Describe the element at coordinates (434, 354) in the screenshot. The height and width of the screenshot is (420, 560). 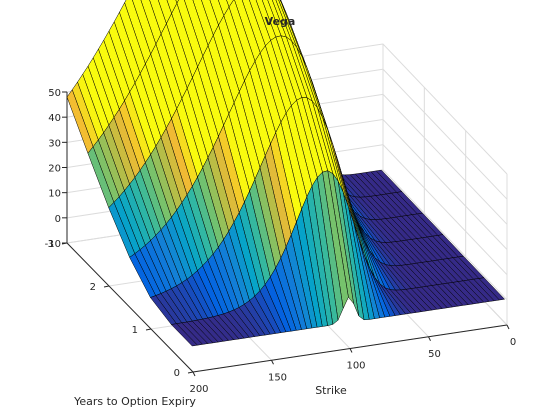
I see `x-tick-label: 50` at that location.